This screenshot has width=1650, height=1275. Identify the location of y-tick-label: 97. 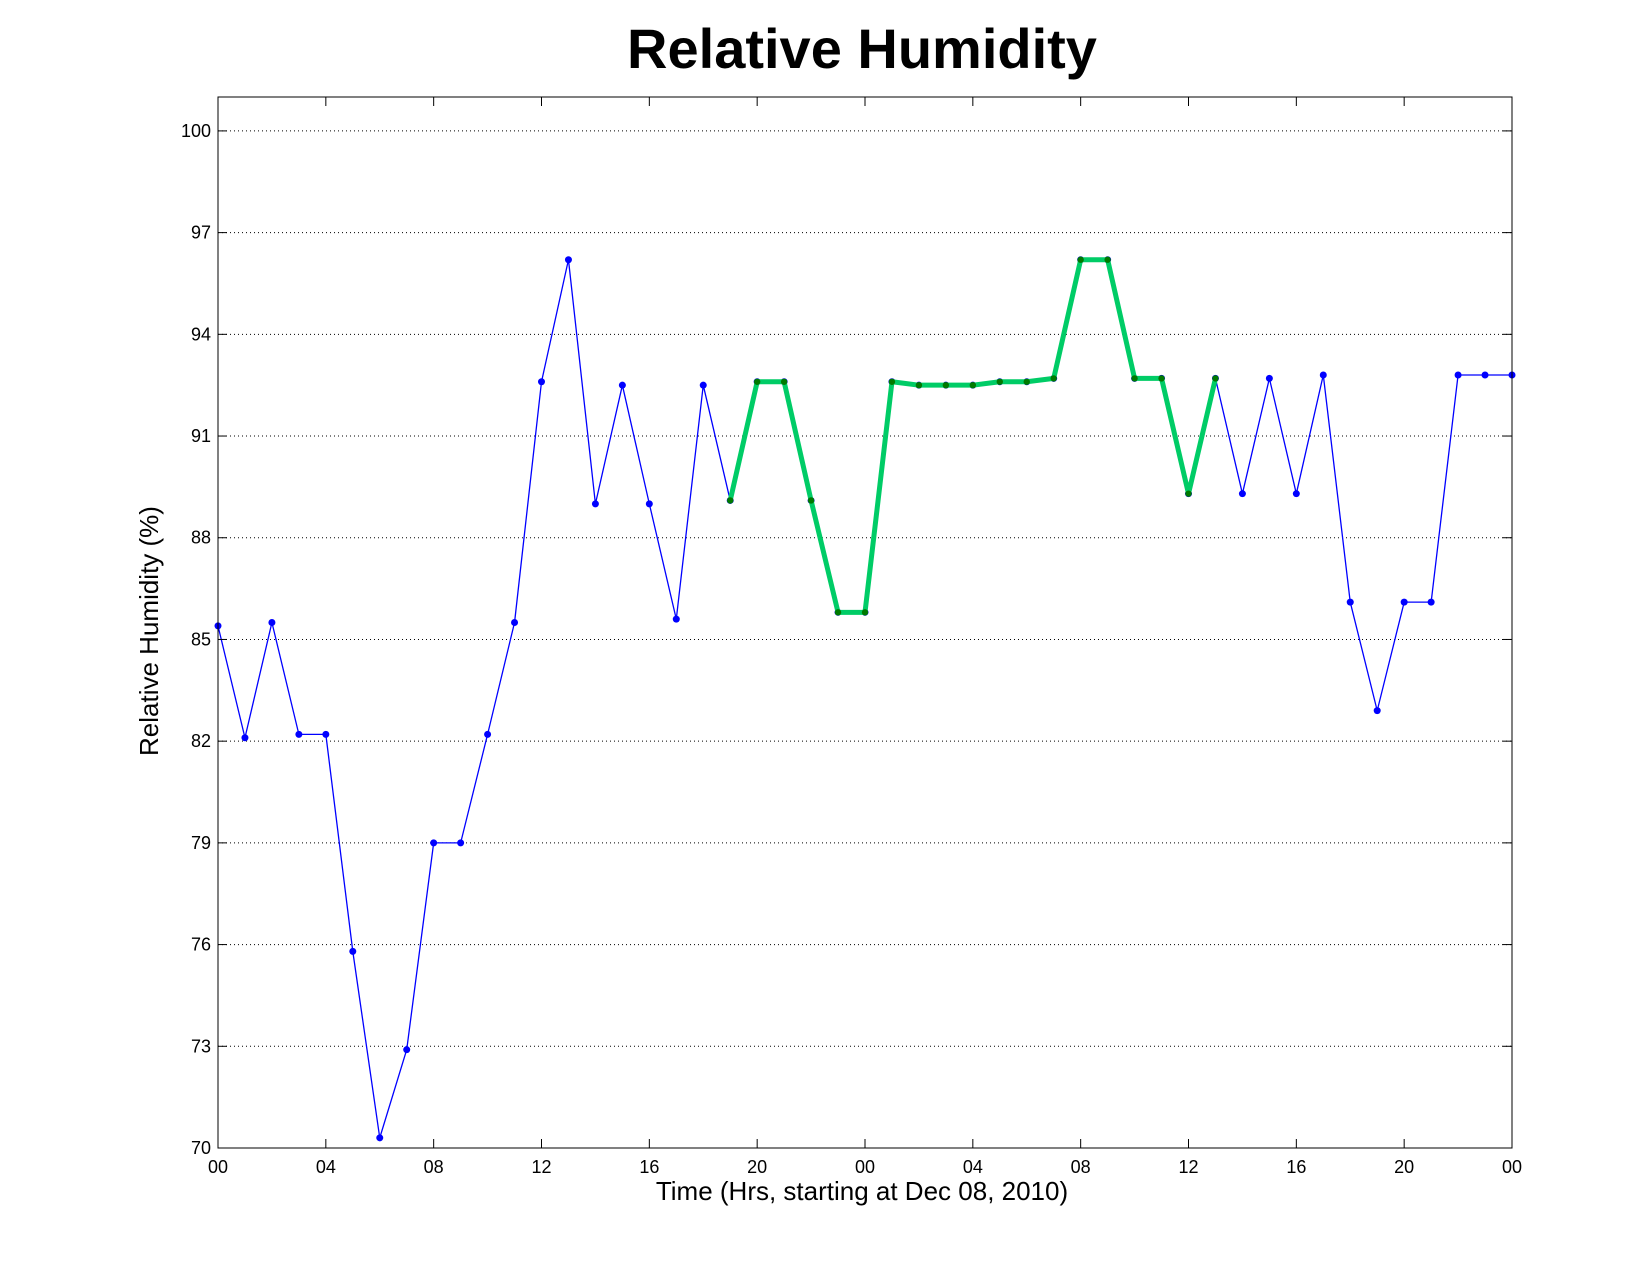
(201, 233).